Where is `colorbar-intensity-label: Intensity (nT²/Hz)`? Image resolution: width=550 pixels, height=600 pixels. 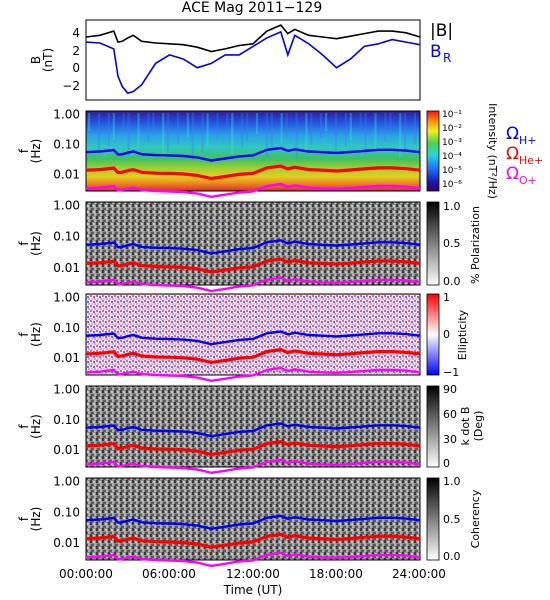 colorbar-intensity-label: Intensity (nT²/Hz) is located at coordinates (492, 151).